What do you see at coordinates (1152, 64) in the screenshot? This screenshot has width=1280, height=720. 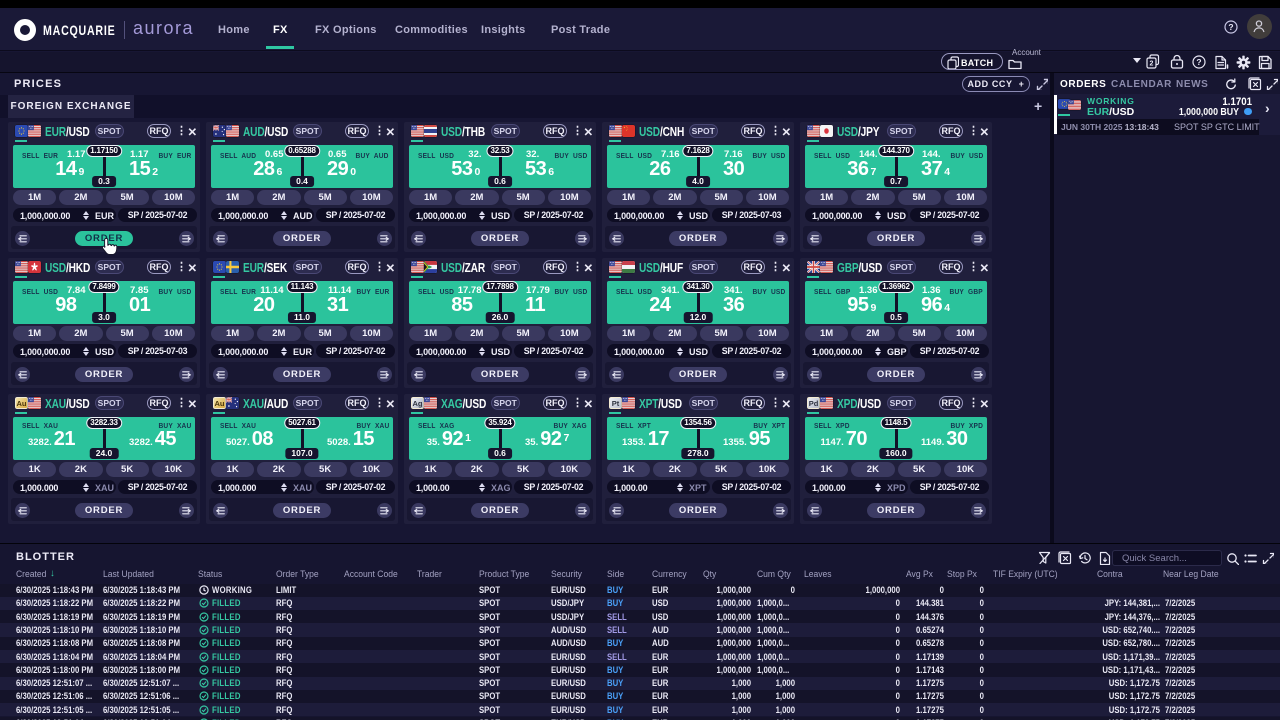 I see `svg-text: 2` at bounding box center [1152, 64].